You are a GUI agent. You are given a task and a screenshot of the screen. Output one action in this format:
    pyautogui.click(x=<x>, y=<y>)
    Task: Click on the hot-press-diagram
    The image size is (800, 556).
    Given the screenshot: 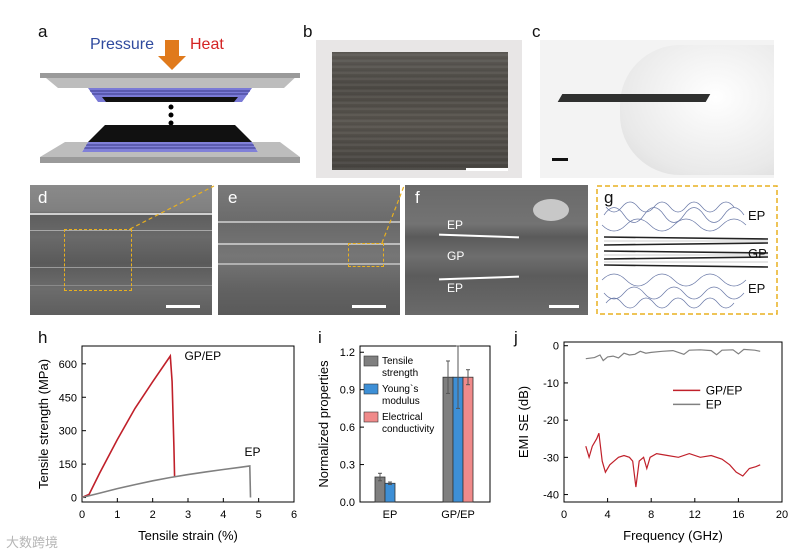 What is the action you would take?
    pyautogui.click(x=170, y=101)
    